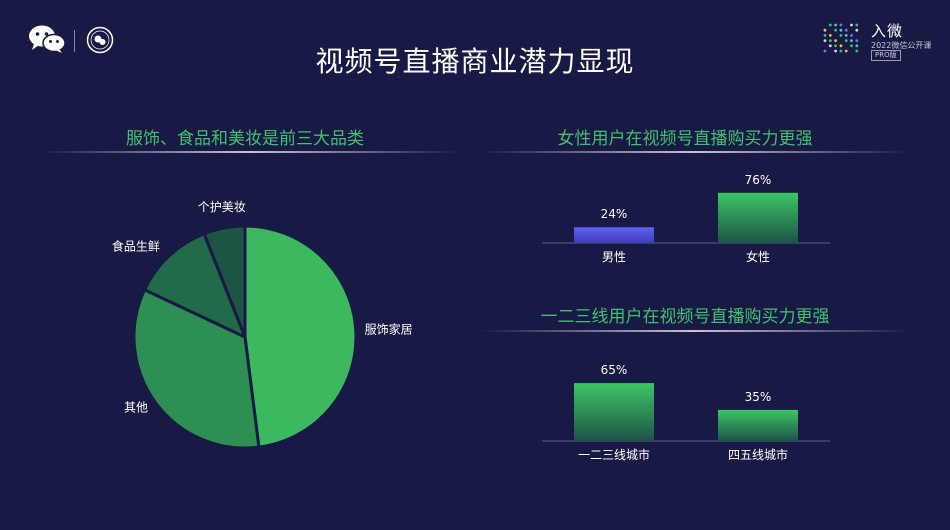  I want to click on pie-chart-title: 服饰、食品和美妆是前三大品类, so click(245, 139).